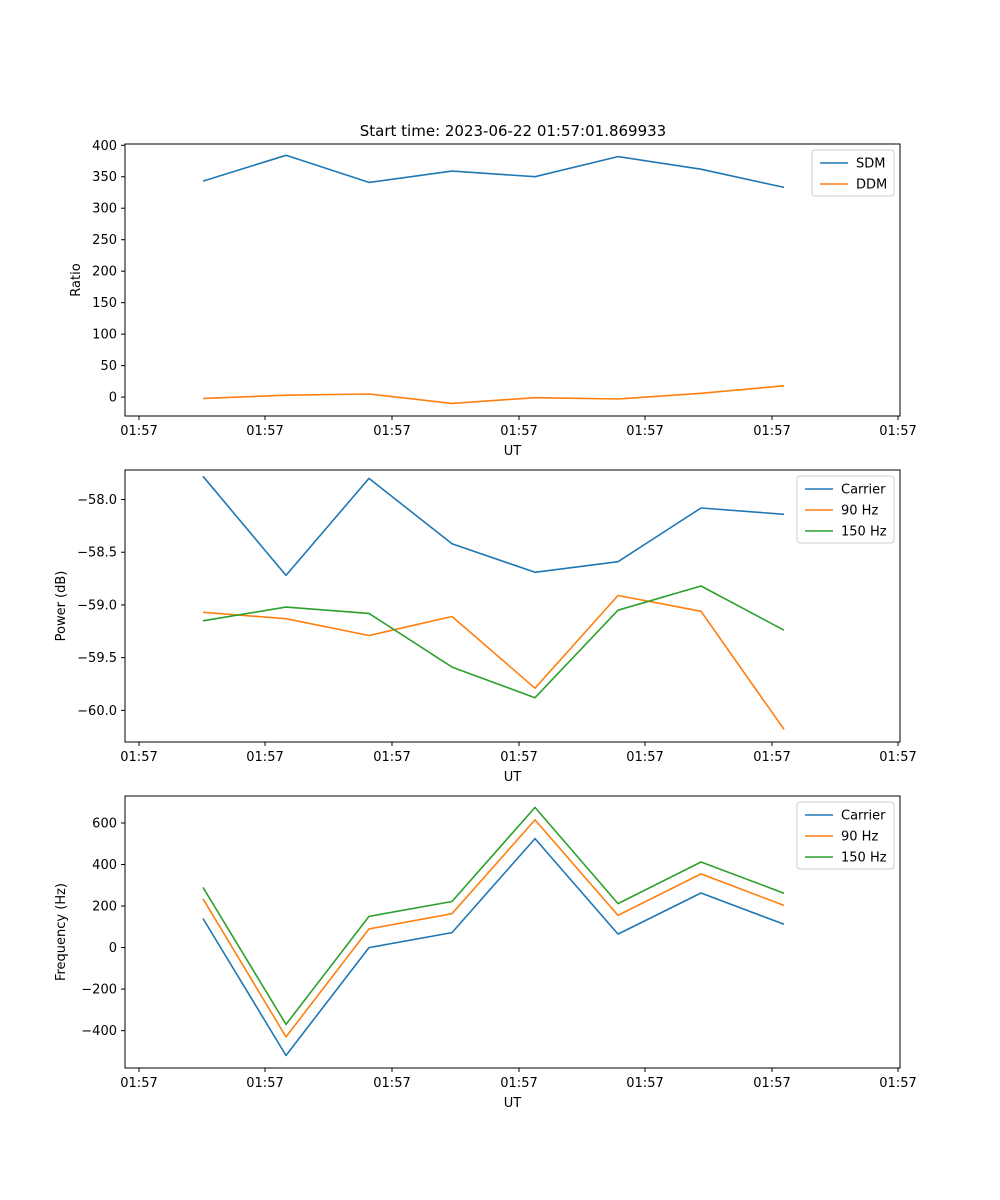 The height and width of the screenshot is (1200, 1000). Describe the element at coordinates (108, 366) in the screenshot. I see `y-tick-label: 50` at that location.